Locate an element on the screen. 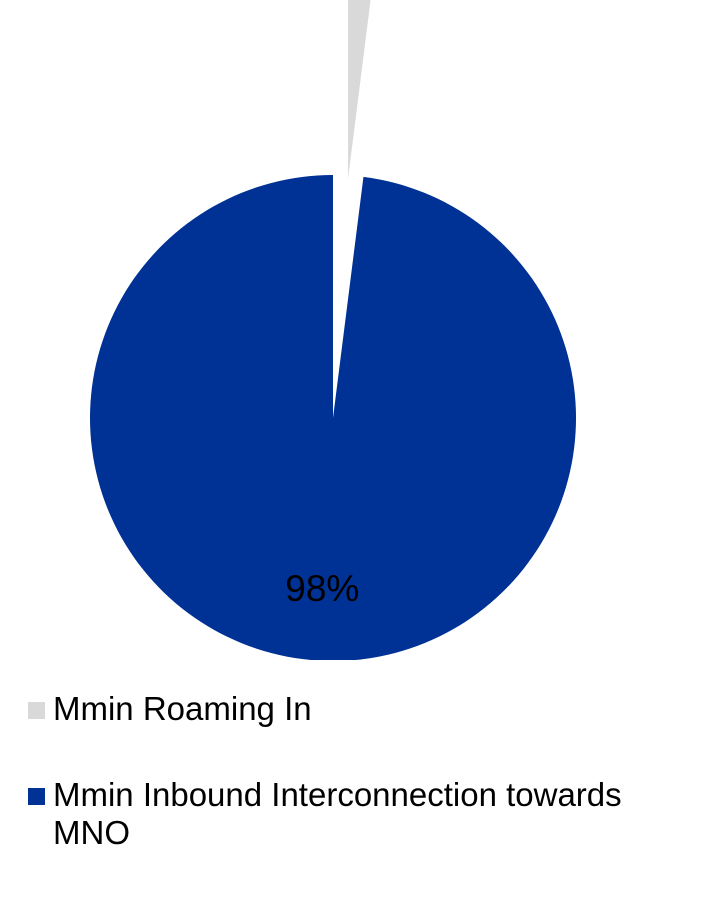  data-label-1: 98% is located at coordinates (322, 588).